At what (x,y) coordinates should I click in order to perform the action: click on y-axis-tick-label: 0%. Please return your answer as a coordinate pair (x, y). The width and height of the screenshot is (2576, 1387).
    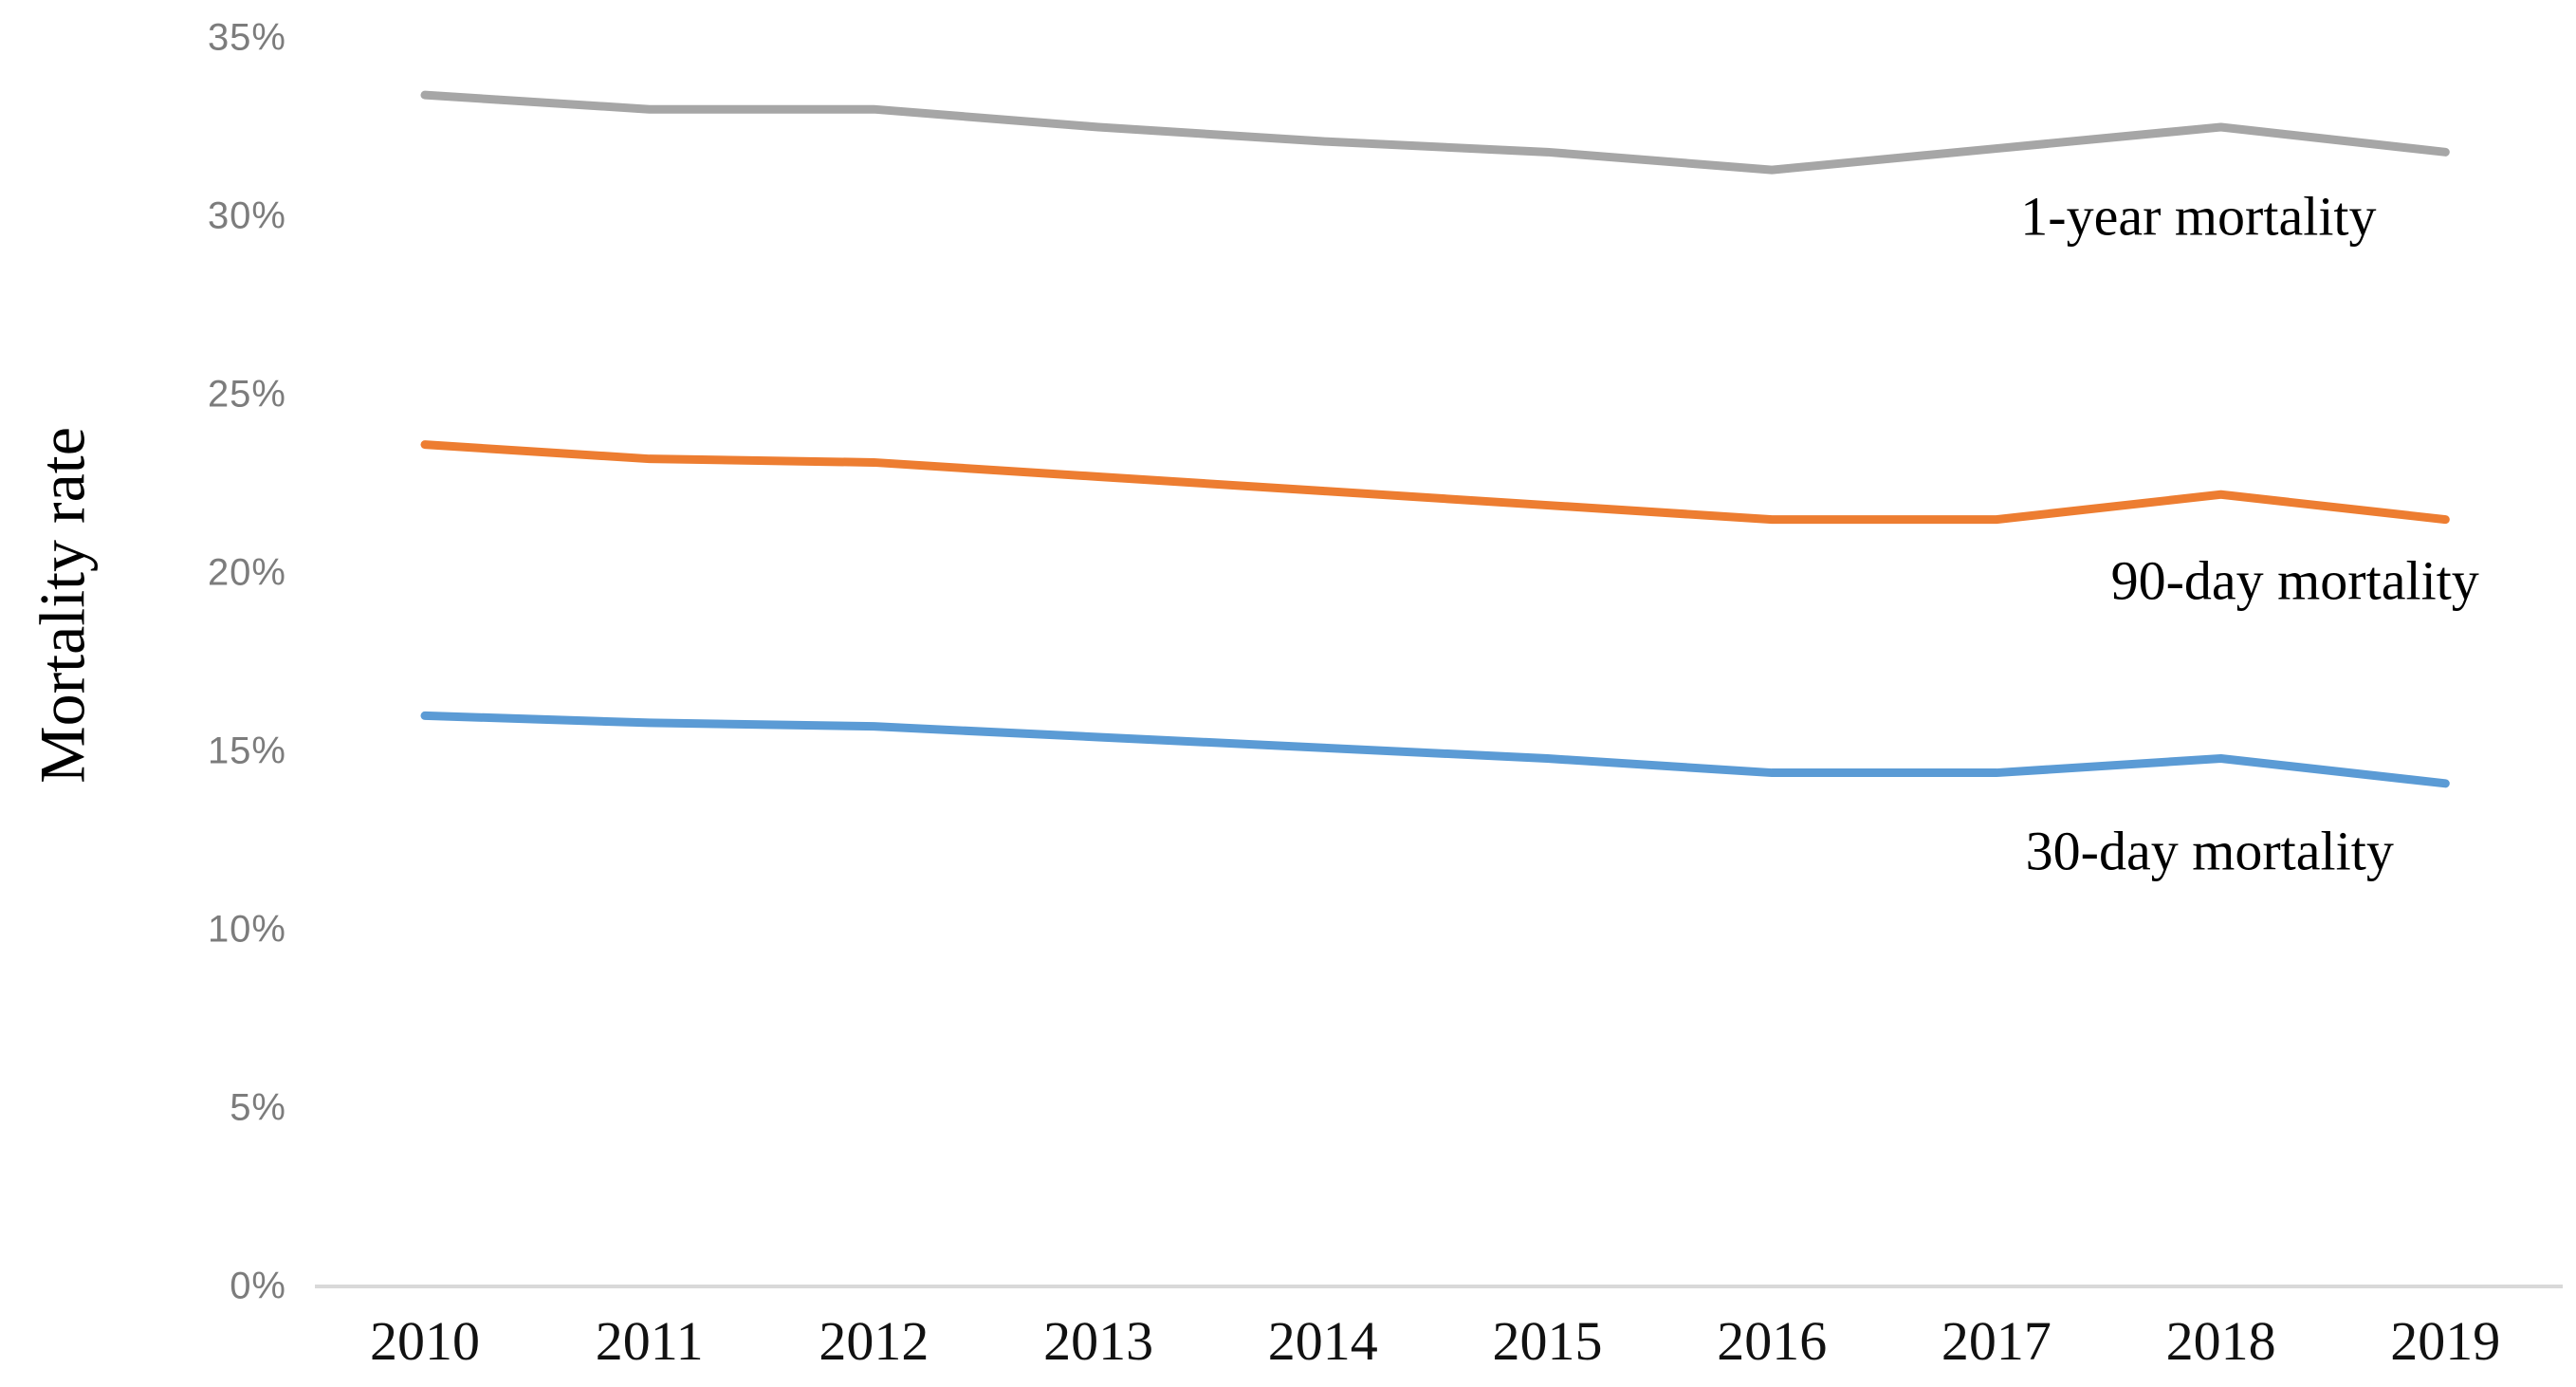
    Looking at the image, I should click on (258, 1286).